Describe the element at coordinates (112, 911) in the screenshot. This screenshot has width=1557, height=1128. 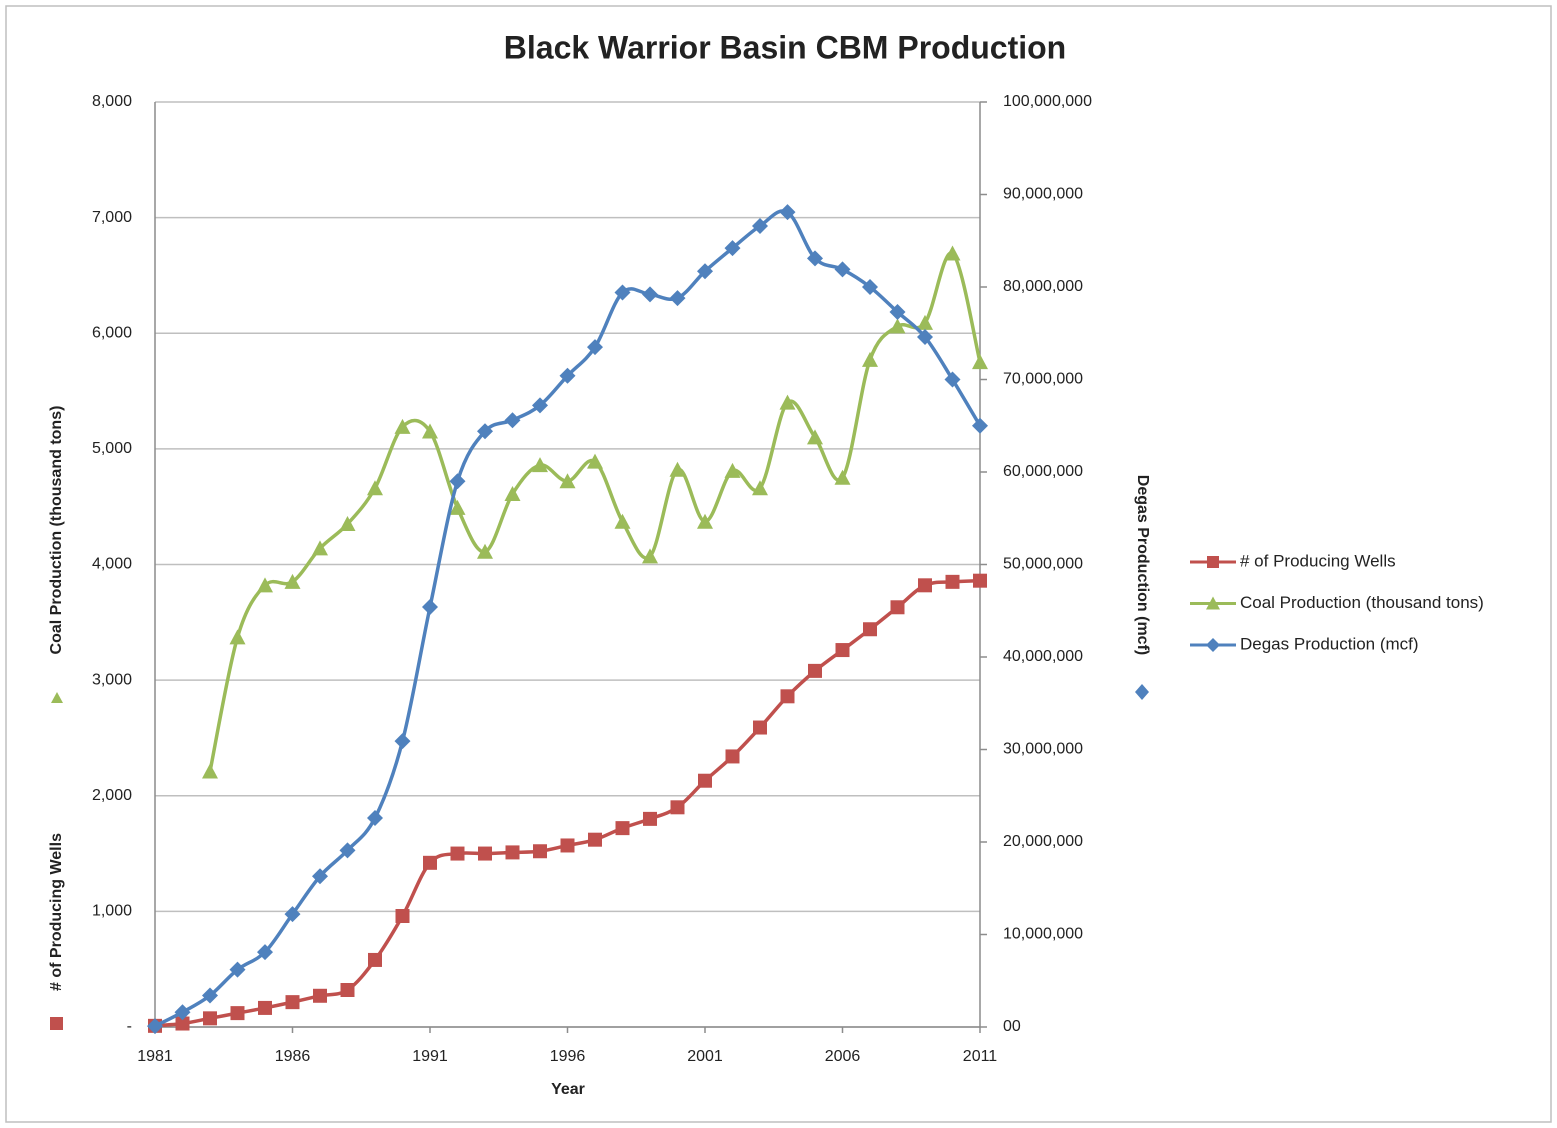
I see `y-tick-label: 1,000` at that location.